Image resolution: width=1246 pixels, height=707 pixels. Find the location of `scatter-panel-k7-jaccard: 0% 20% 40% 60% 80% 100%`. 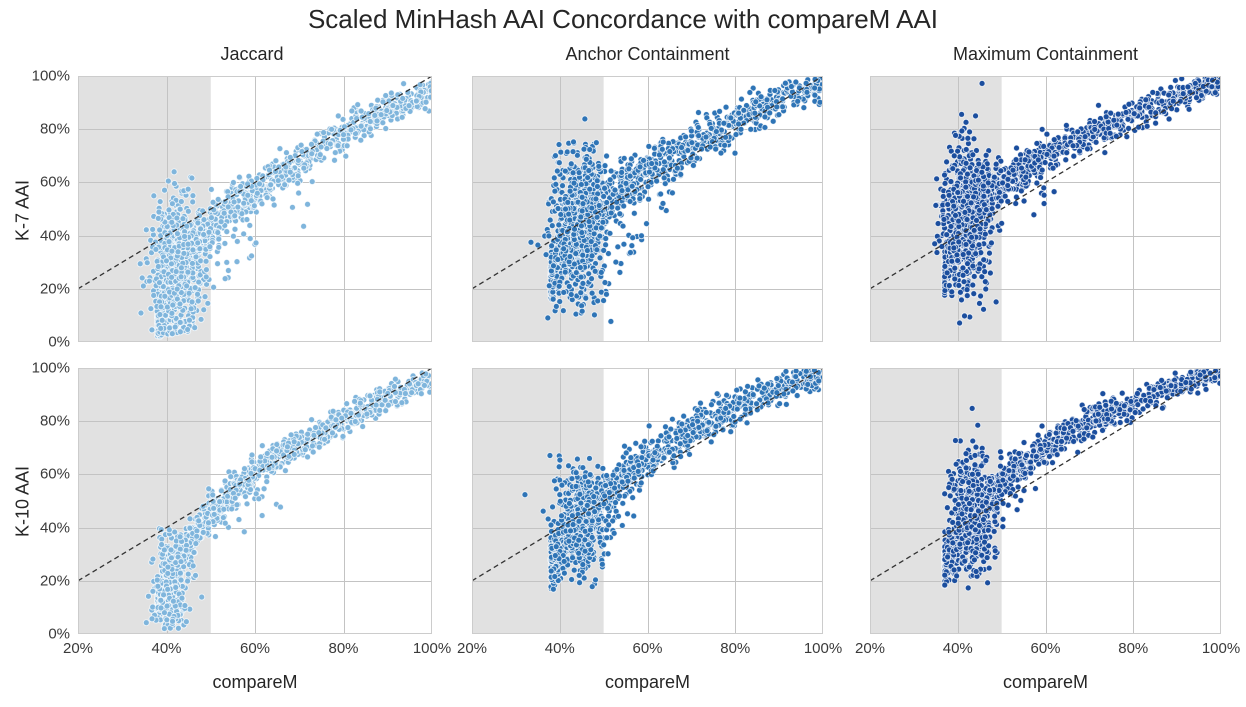

scatter-panel-k7-jaccard: 0% 20% 40% 60% 80% 100% is located at coordinates (232, 209).